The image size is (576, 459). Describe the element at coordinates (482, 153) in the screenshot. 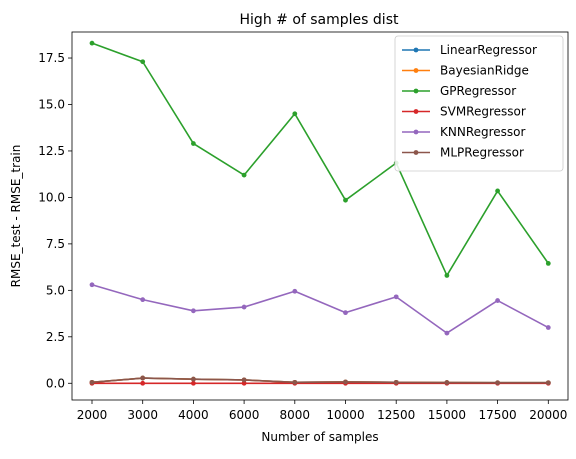

I see `legend-label: MLPRegressor` at that location.